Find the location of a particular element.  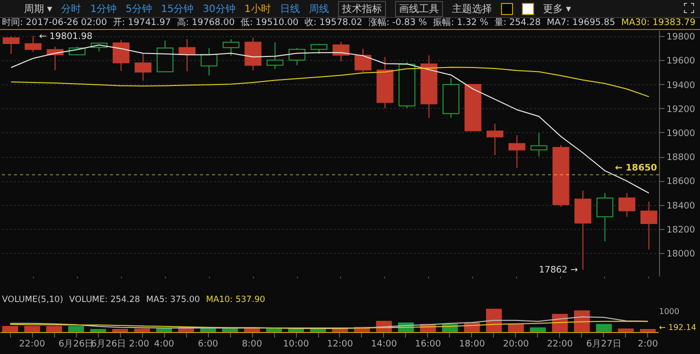

text: MA5: 375.00 is located at coordinates (173, 300).